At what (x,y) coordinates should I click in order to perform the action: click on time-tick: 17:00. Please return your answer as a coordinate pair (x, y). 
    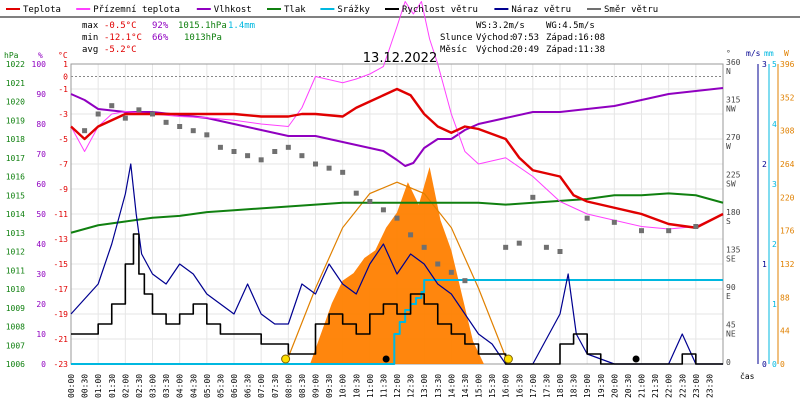
    Looking at the image, I should click on (533, 386).